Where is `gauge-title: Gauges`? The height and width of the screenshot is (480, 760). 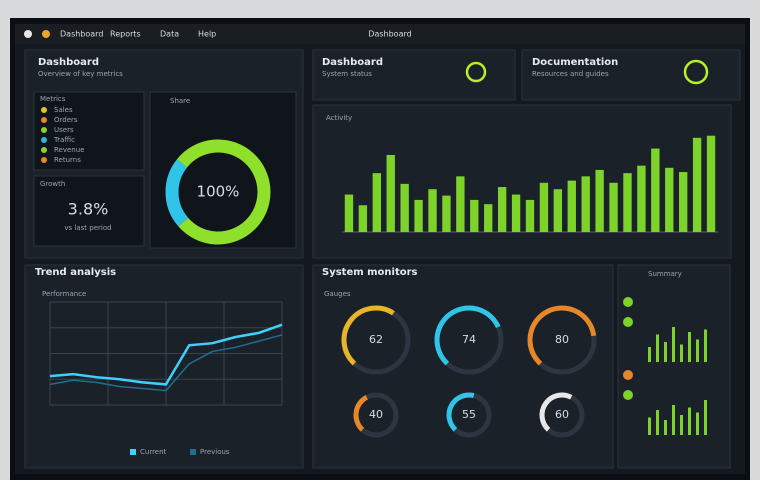 gauge-title: Gauges is located at coordinates (337, 294).